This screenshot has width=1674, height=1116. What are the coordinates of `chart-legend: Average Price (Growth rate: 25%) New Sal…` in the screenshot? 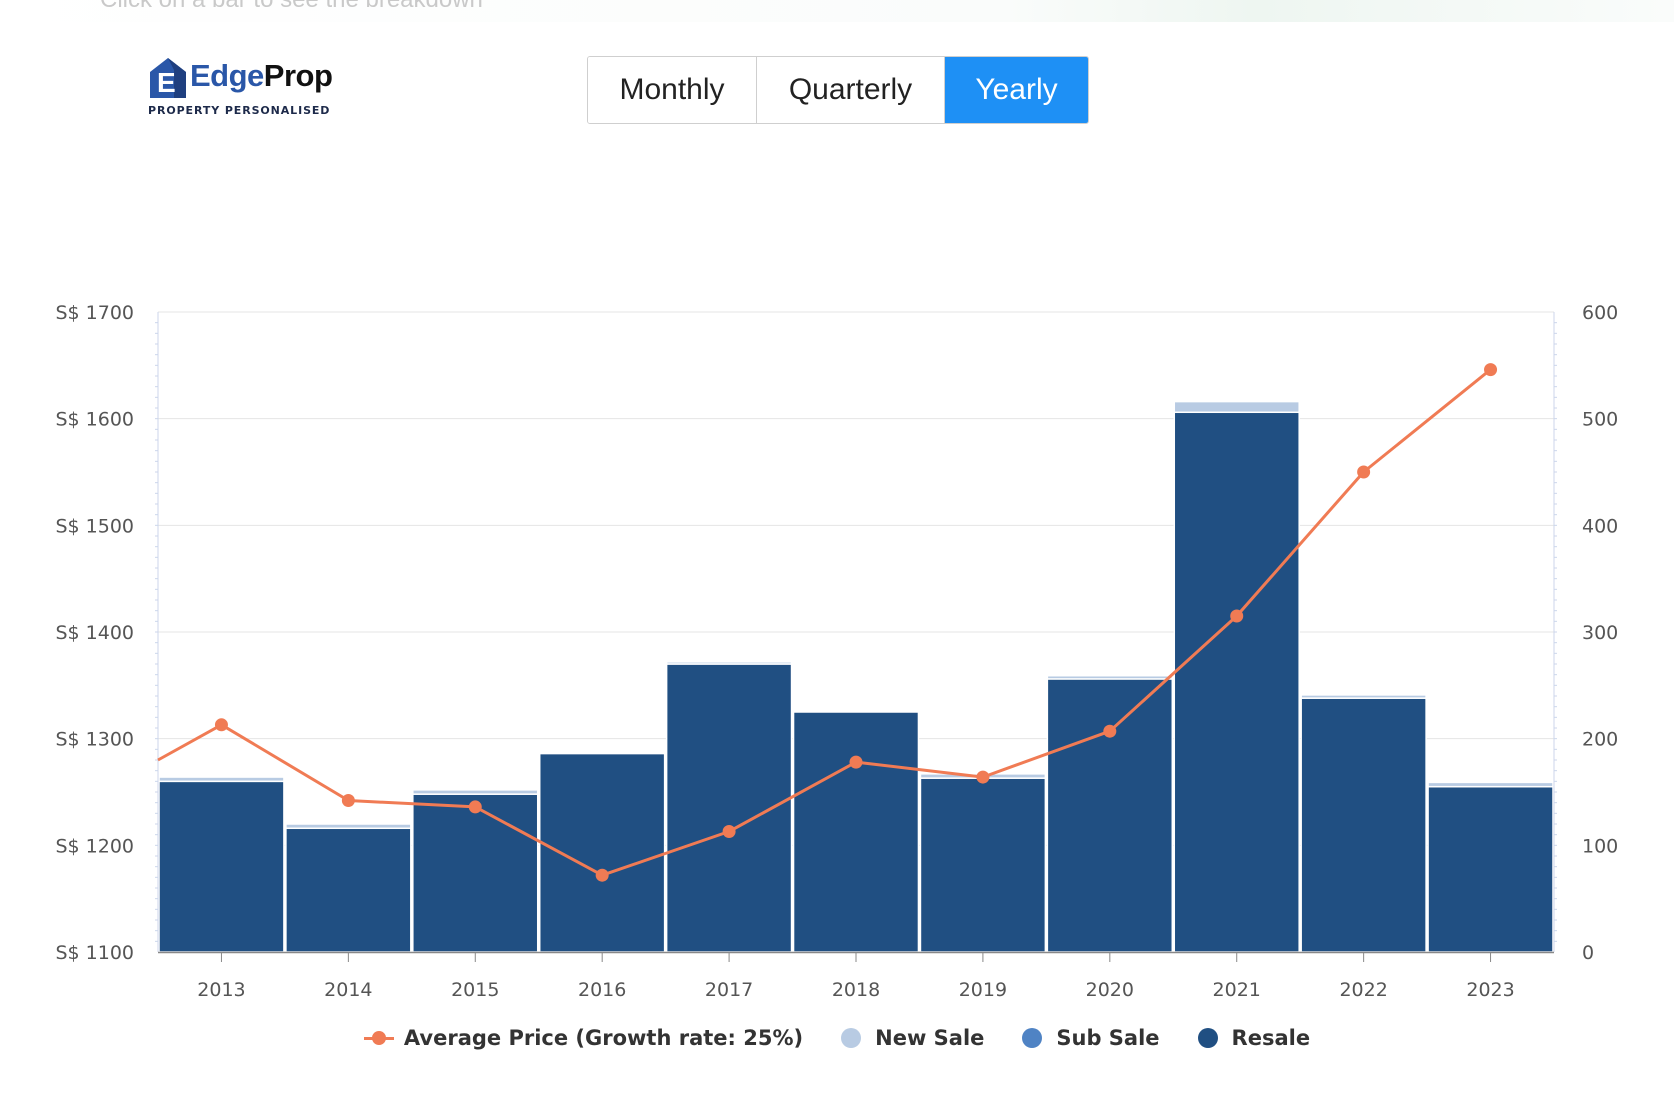 It's located at (837, 1038).